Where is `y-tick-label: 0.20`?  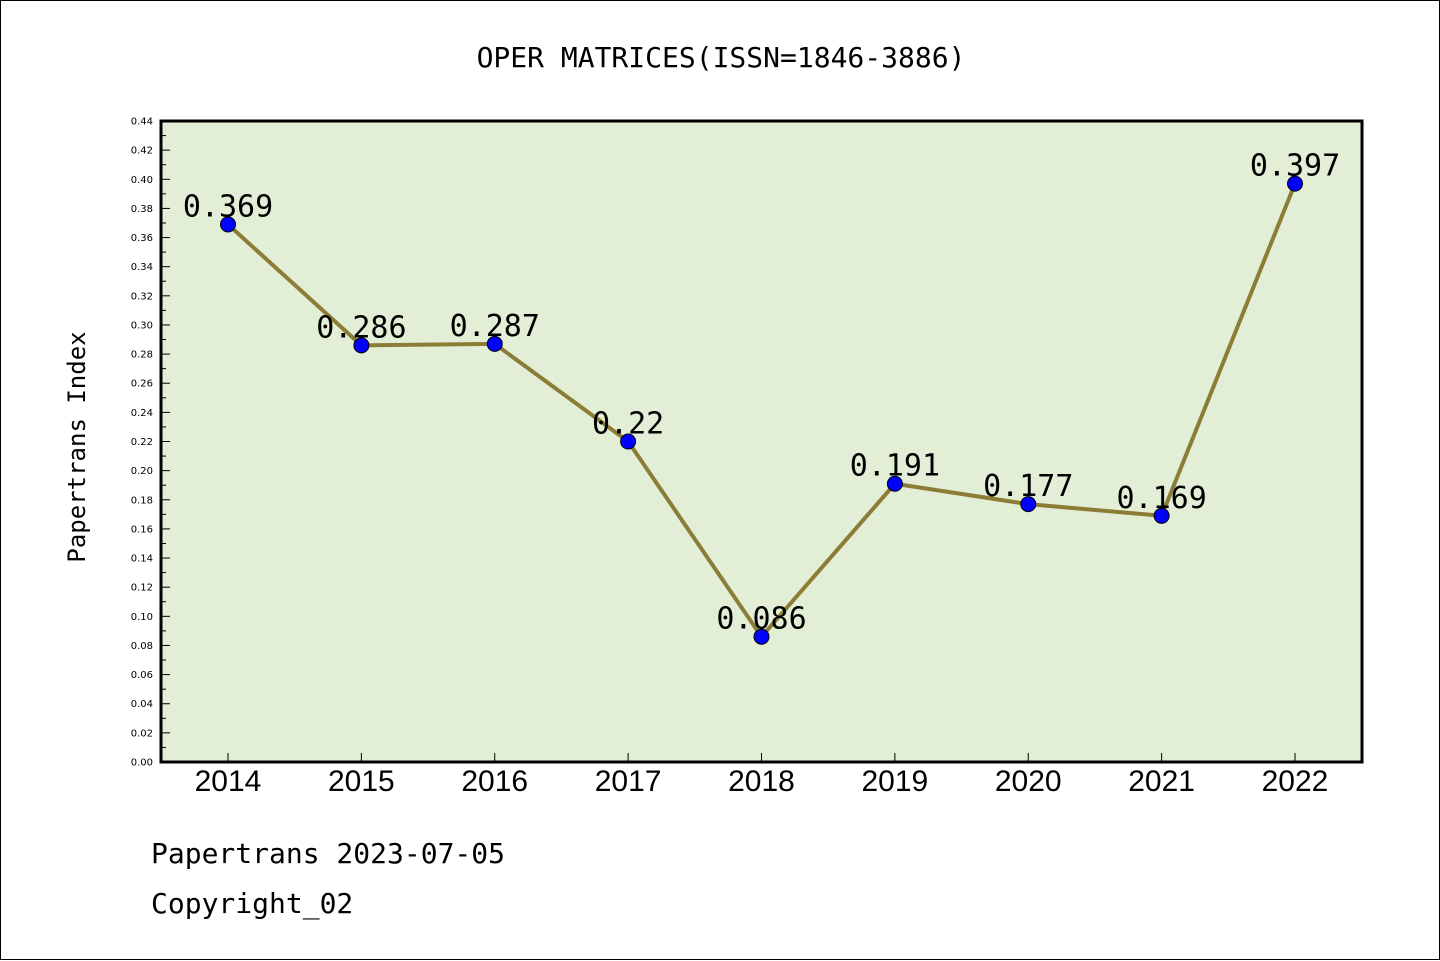 y-tick-label: 0.20 is located at coordinates (142, 471).